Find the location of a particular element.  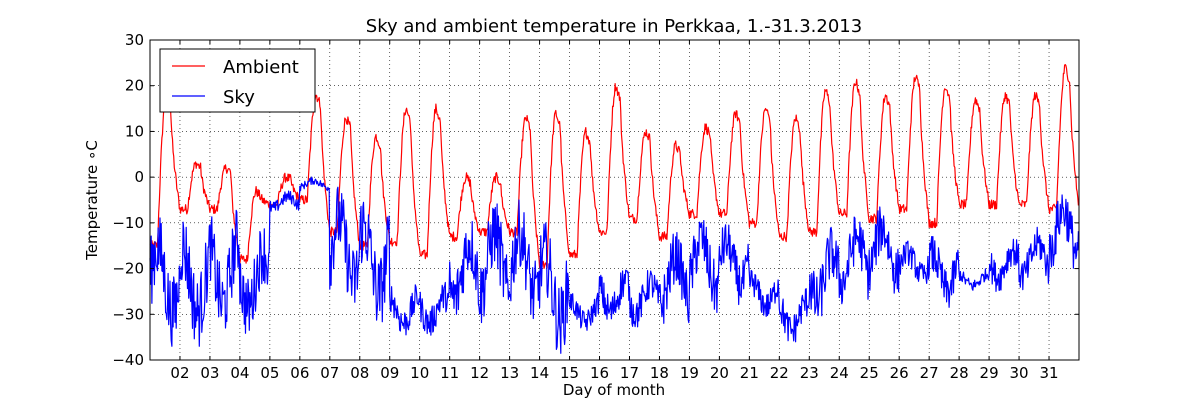

y-tick-label: 0 is located at coordinates (139, 177).